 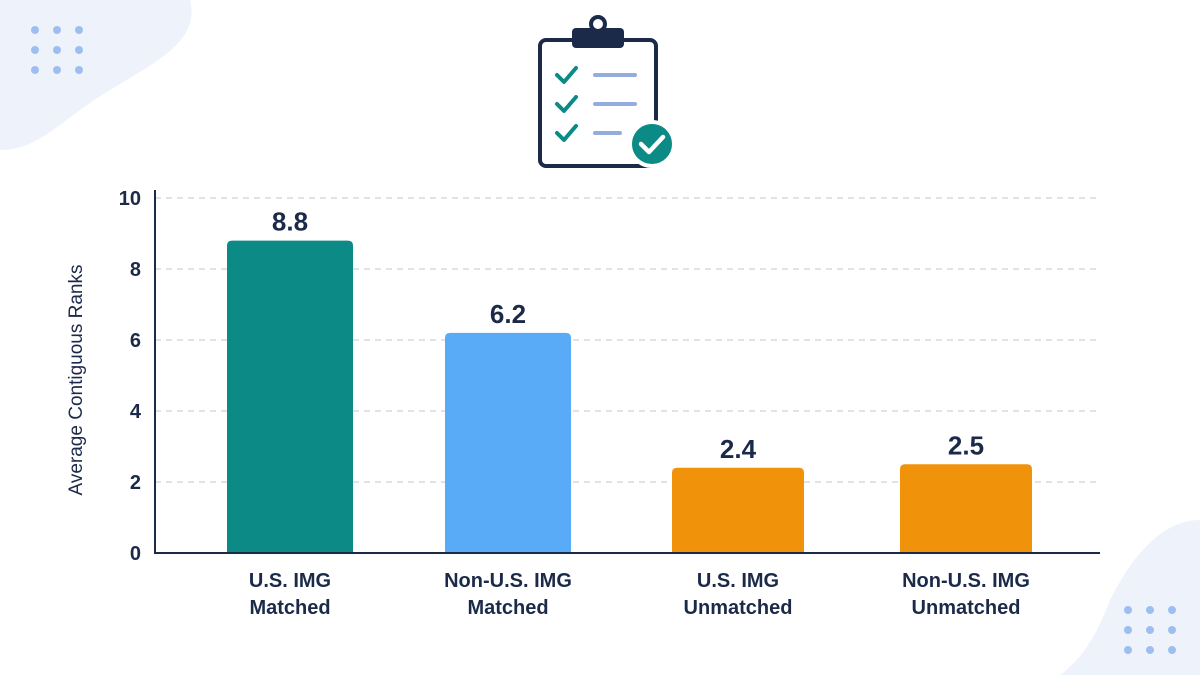 What do you see at coordinates (966, 445) in the screenshot?
I see `value-label: 2.5` at bounding box center [966, 445].